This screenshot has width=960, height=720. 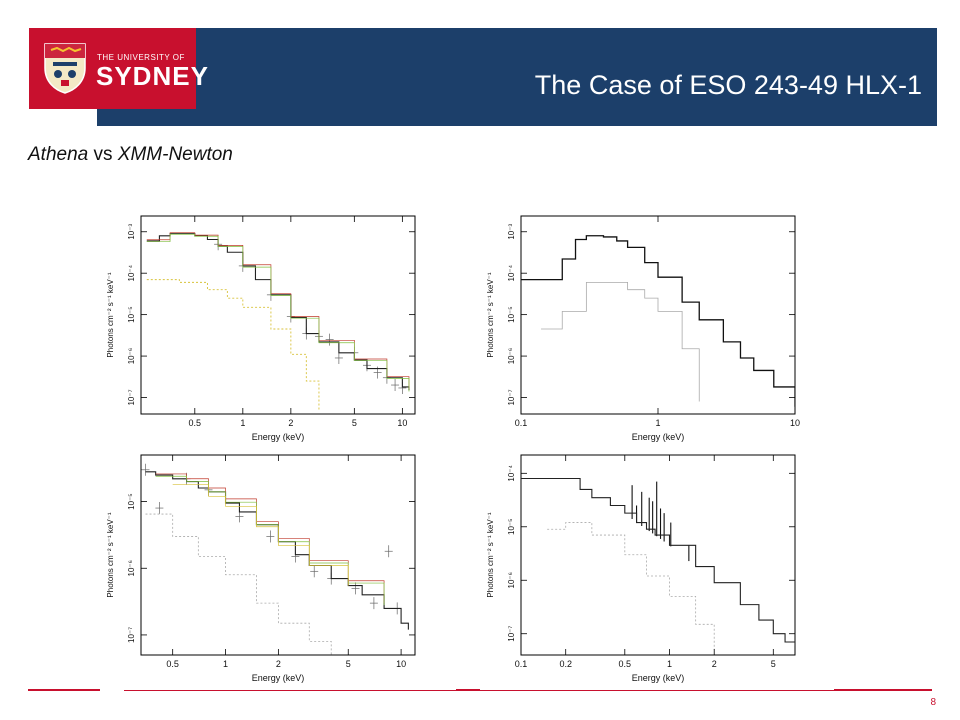 What do you see at coordinates (58, 154) in the screenshot?
I see `subtitle-athena: Athena` at bounding box center [58, 154].